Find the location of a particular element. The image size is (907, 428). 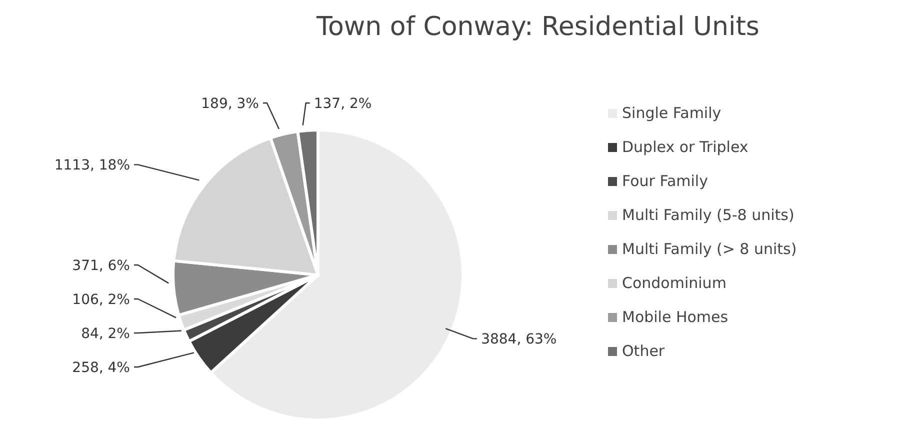

legend-label: Multi Family (> 8 units) is located at coordinates (709, 249).